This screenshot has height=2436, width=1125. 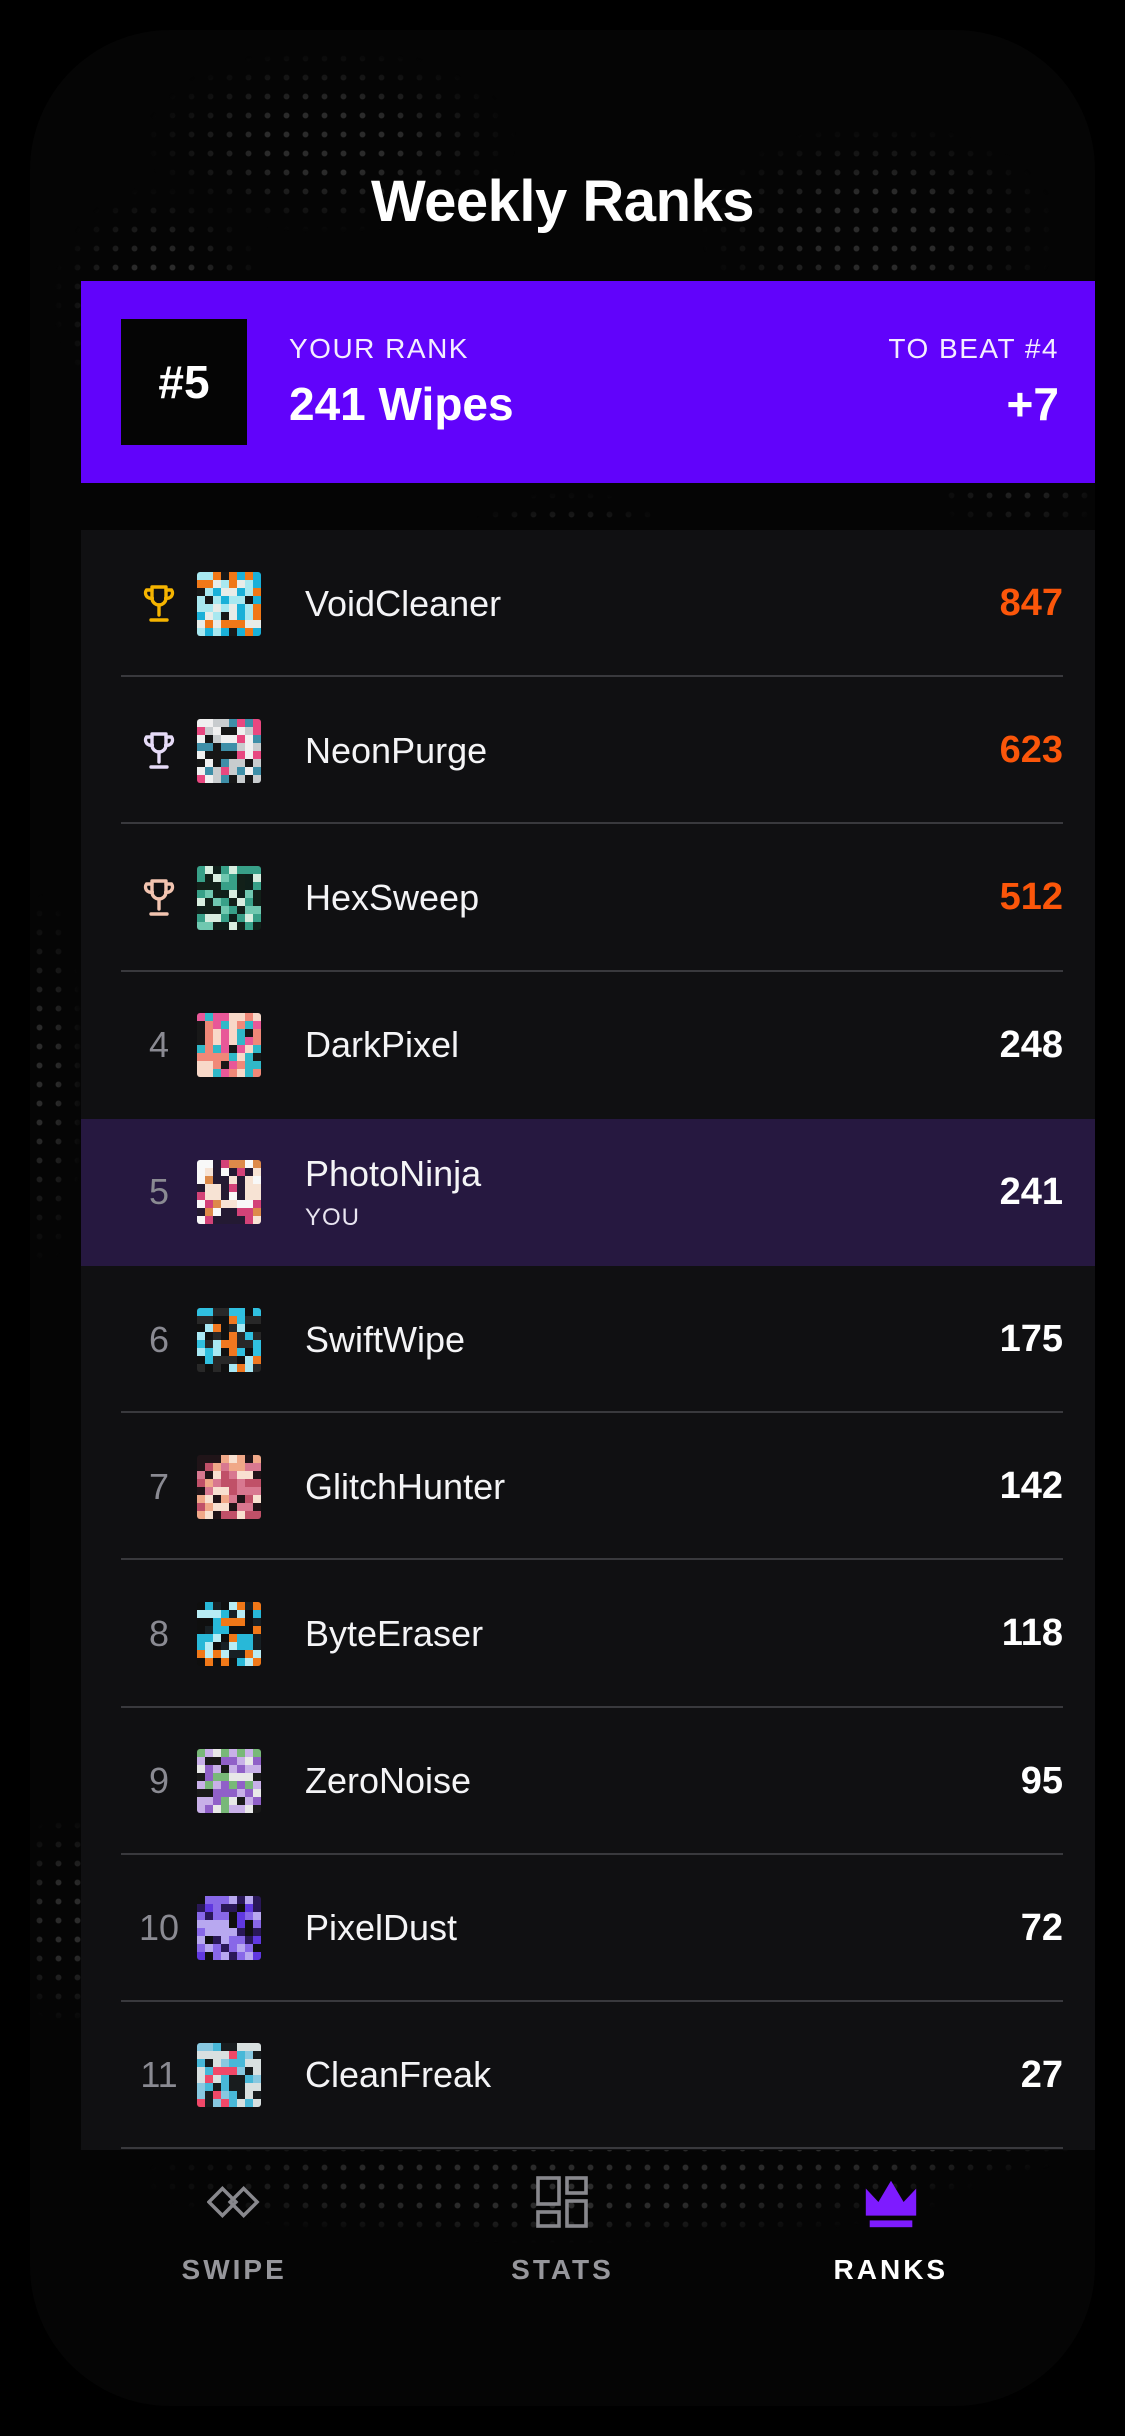 I want to click on player-score: 27, so click(x=1041, y=2074).